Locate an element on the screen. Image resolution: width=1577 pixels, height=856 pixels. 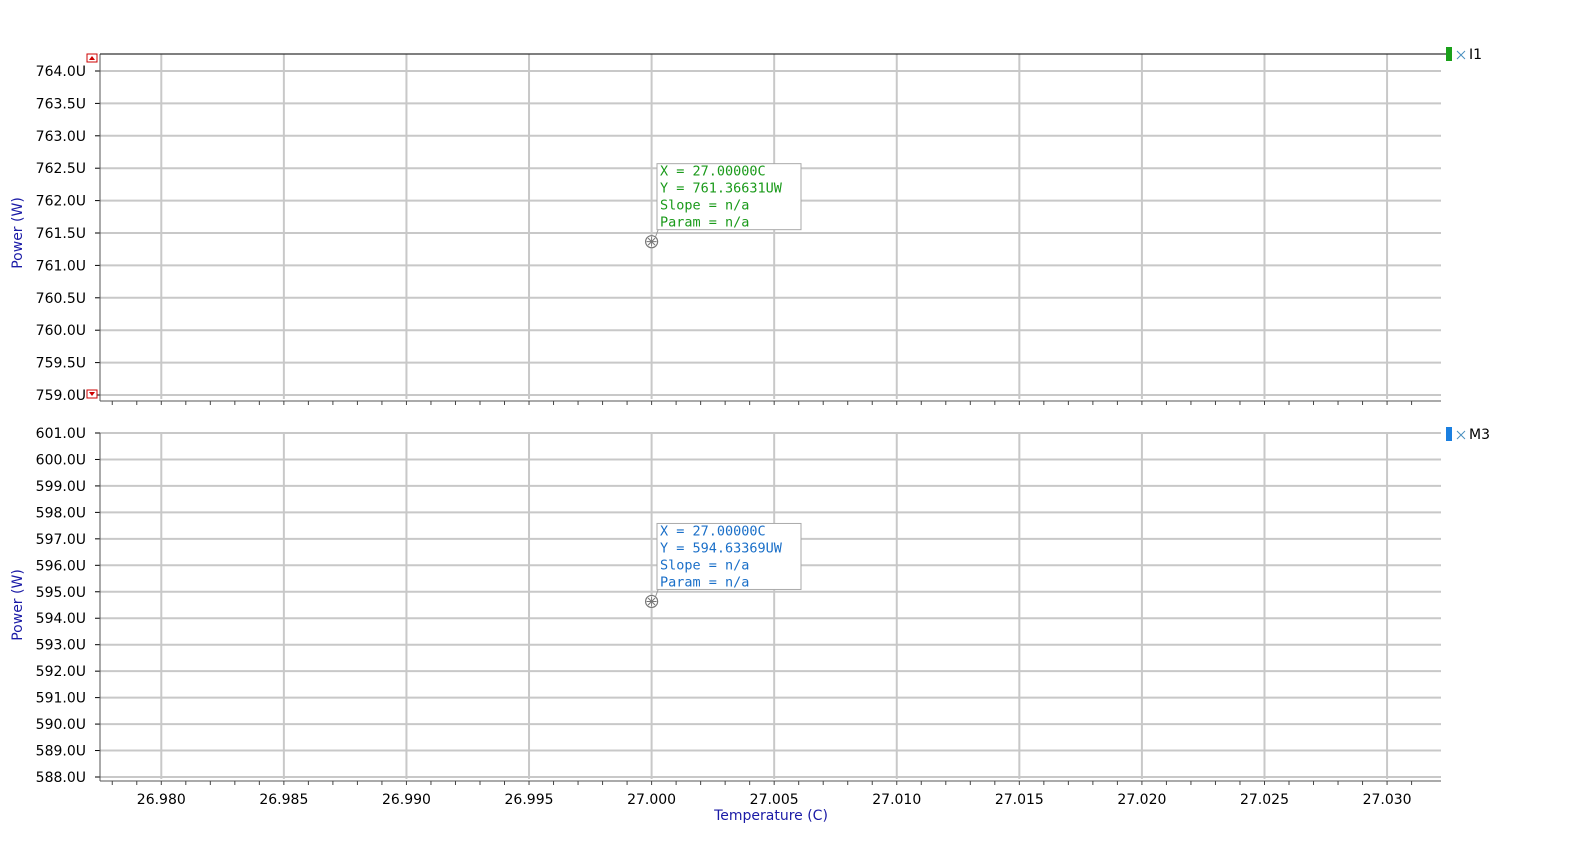
y-tick-label: 588.0U is located at coordinates (61, 778).